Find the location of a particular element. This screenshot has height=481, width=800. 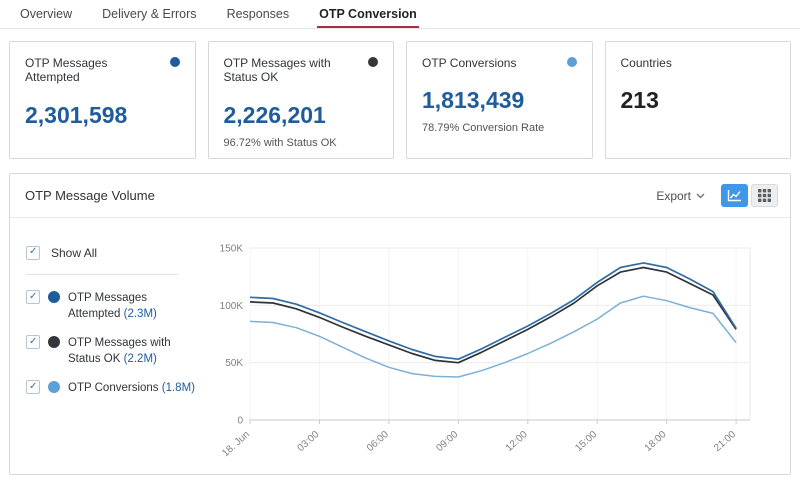

chevron-down-icon is located at coordinates (700, 195).